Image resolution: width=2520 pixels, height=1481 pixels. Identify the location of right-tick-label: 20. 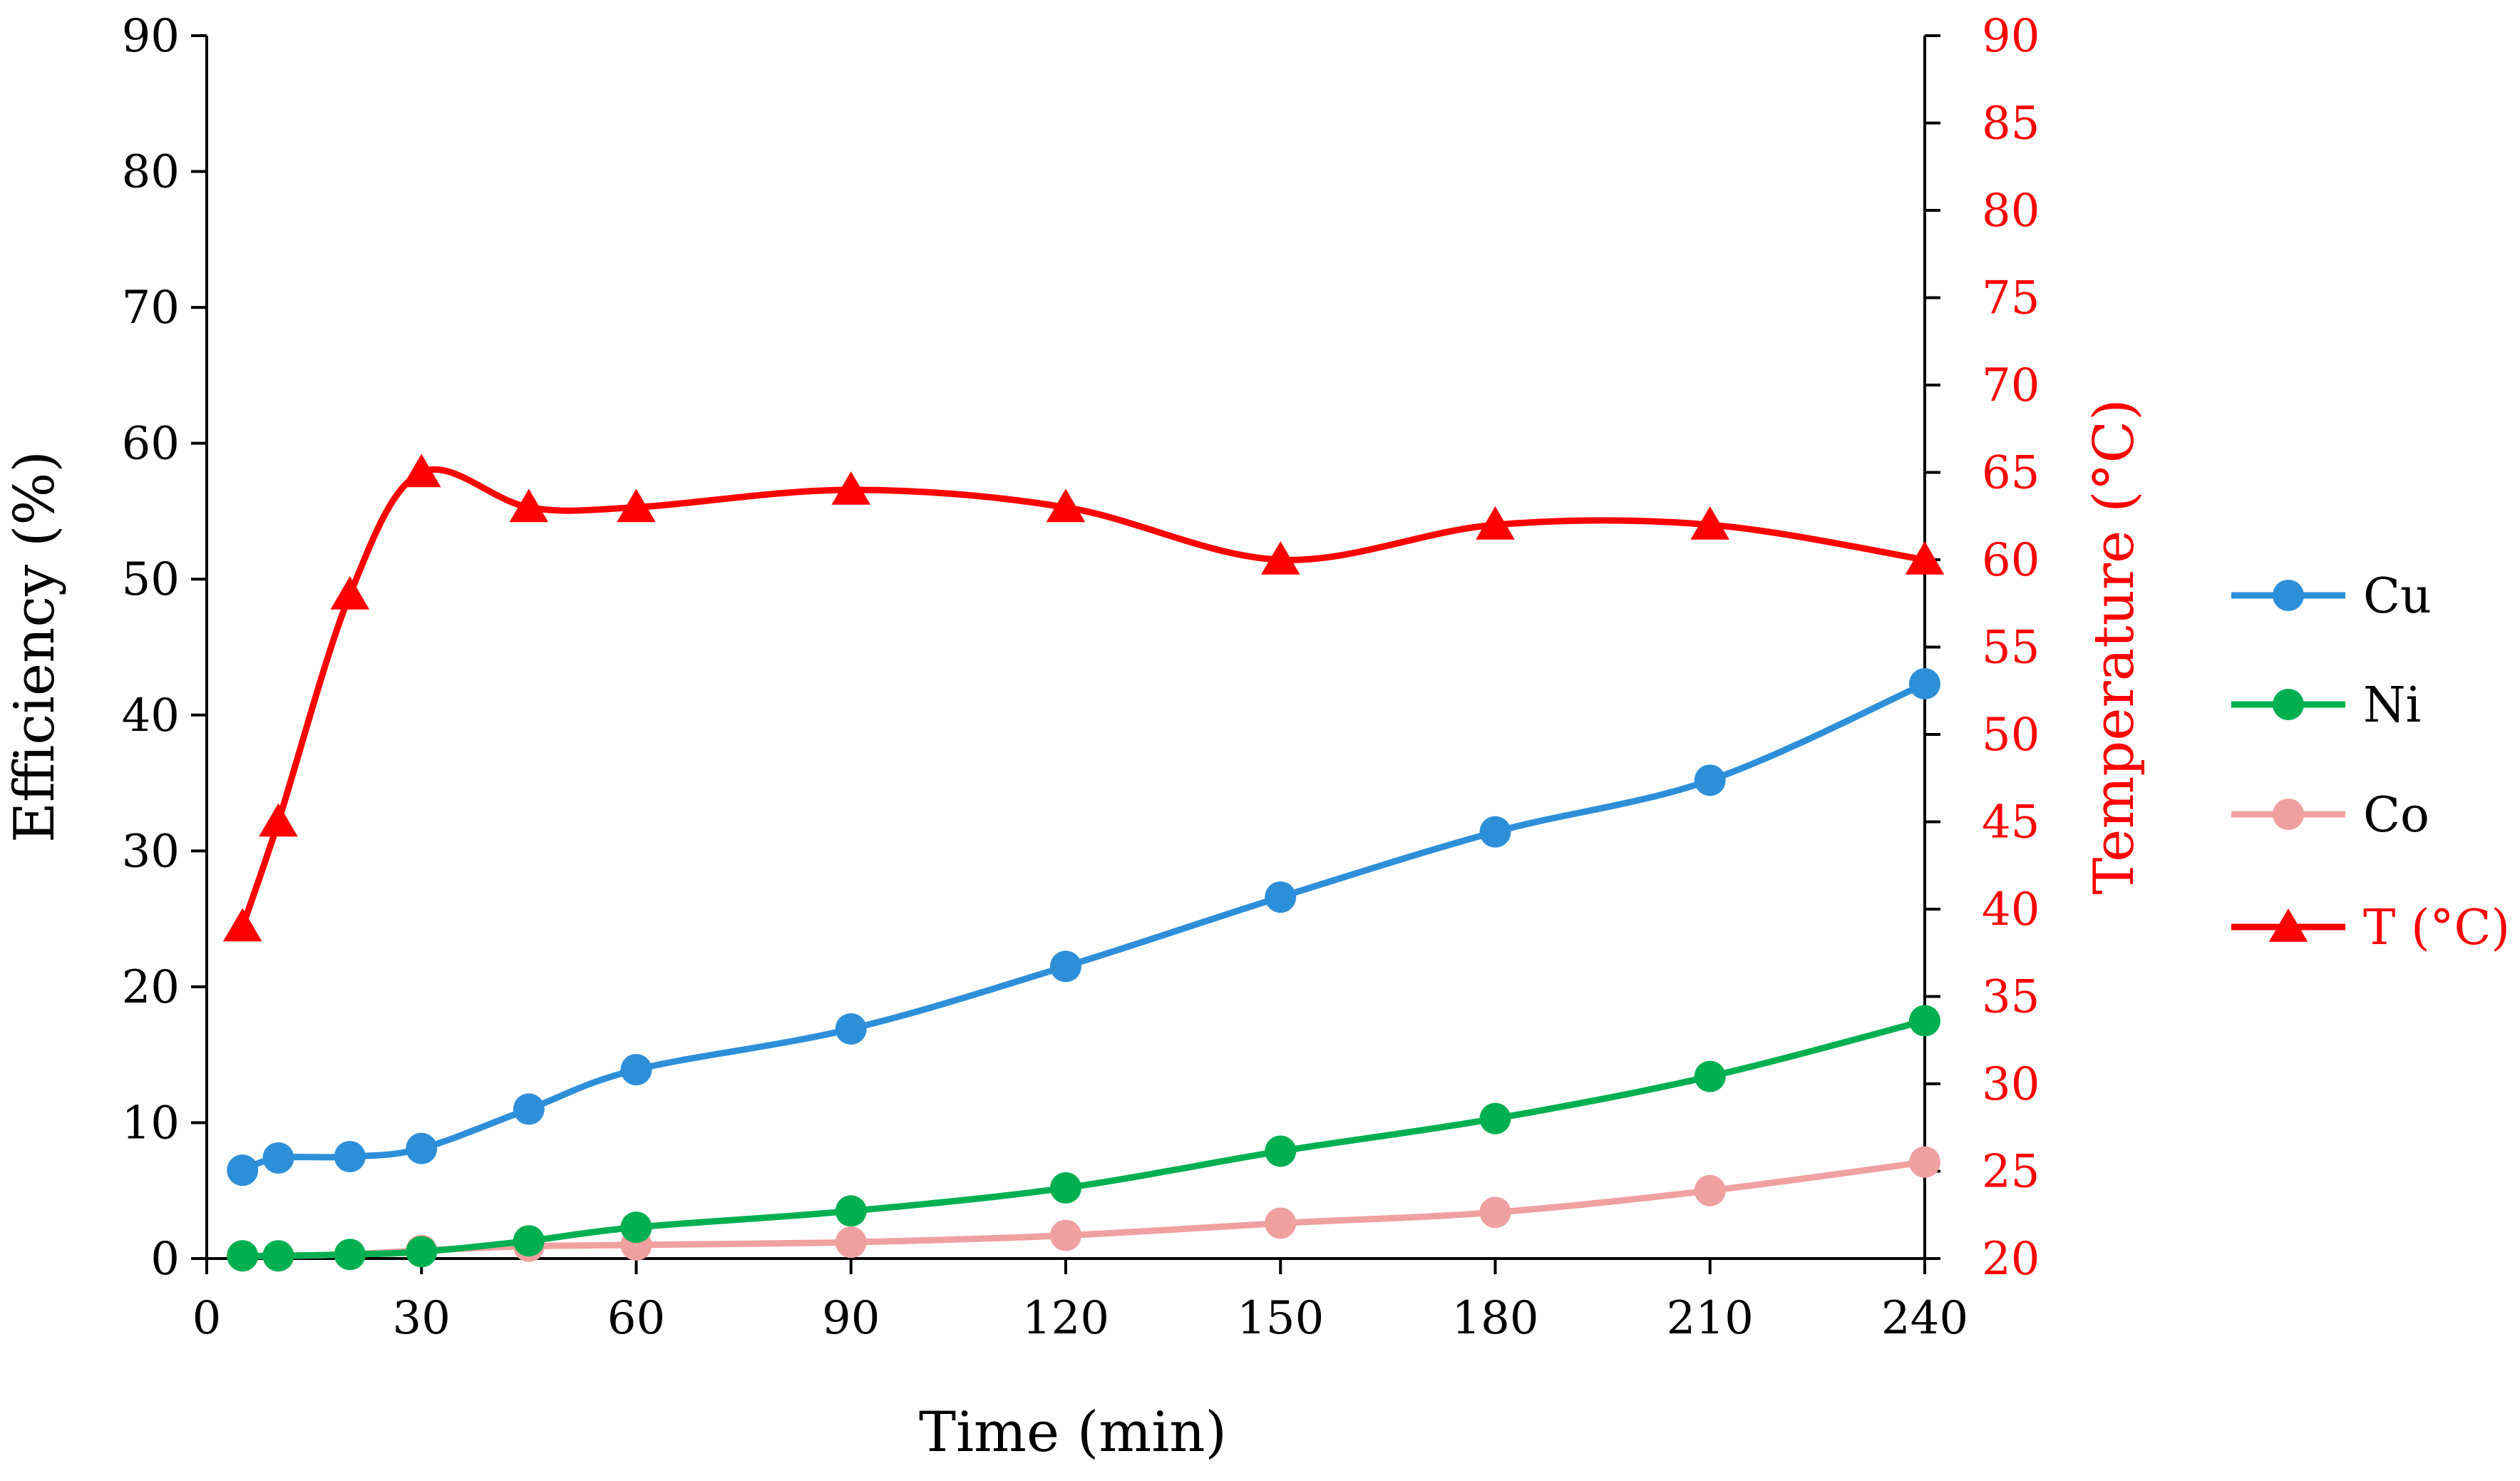
(2011, 1260).